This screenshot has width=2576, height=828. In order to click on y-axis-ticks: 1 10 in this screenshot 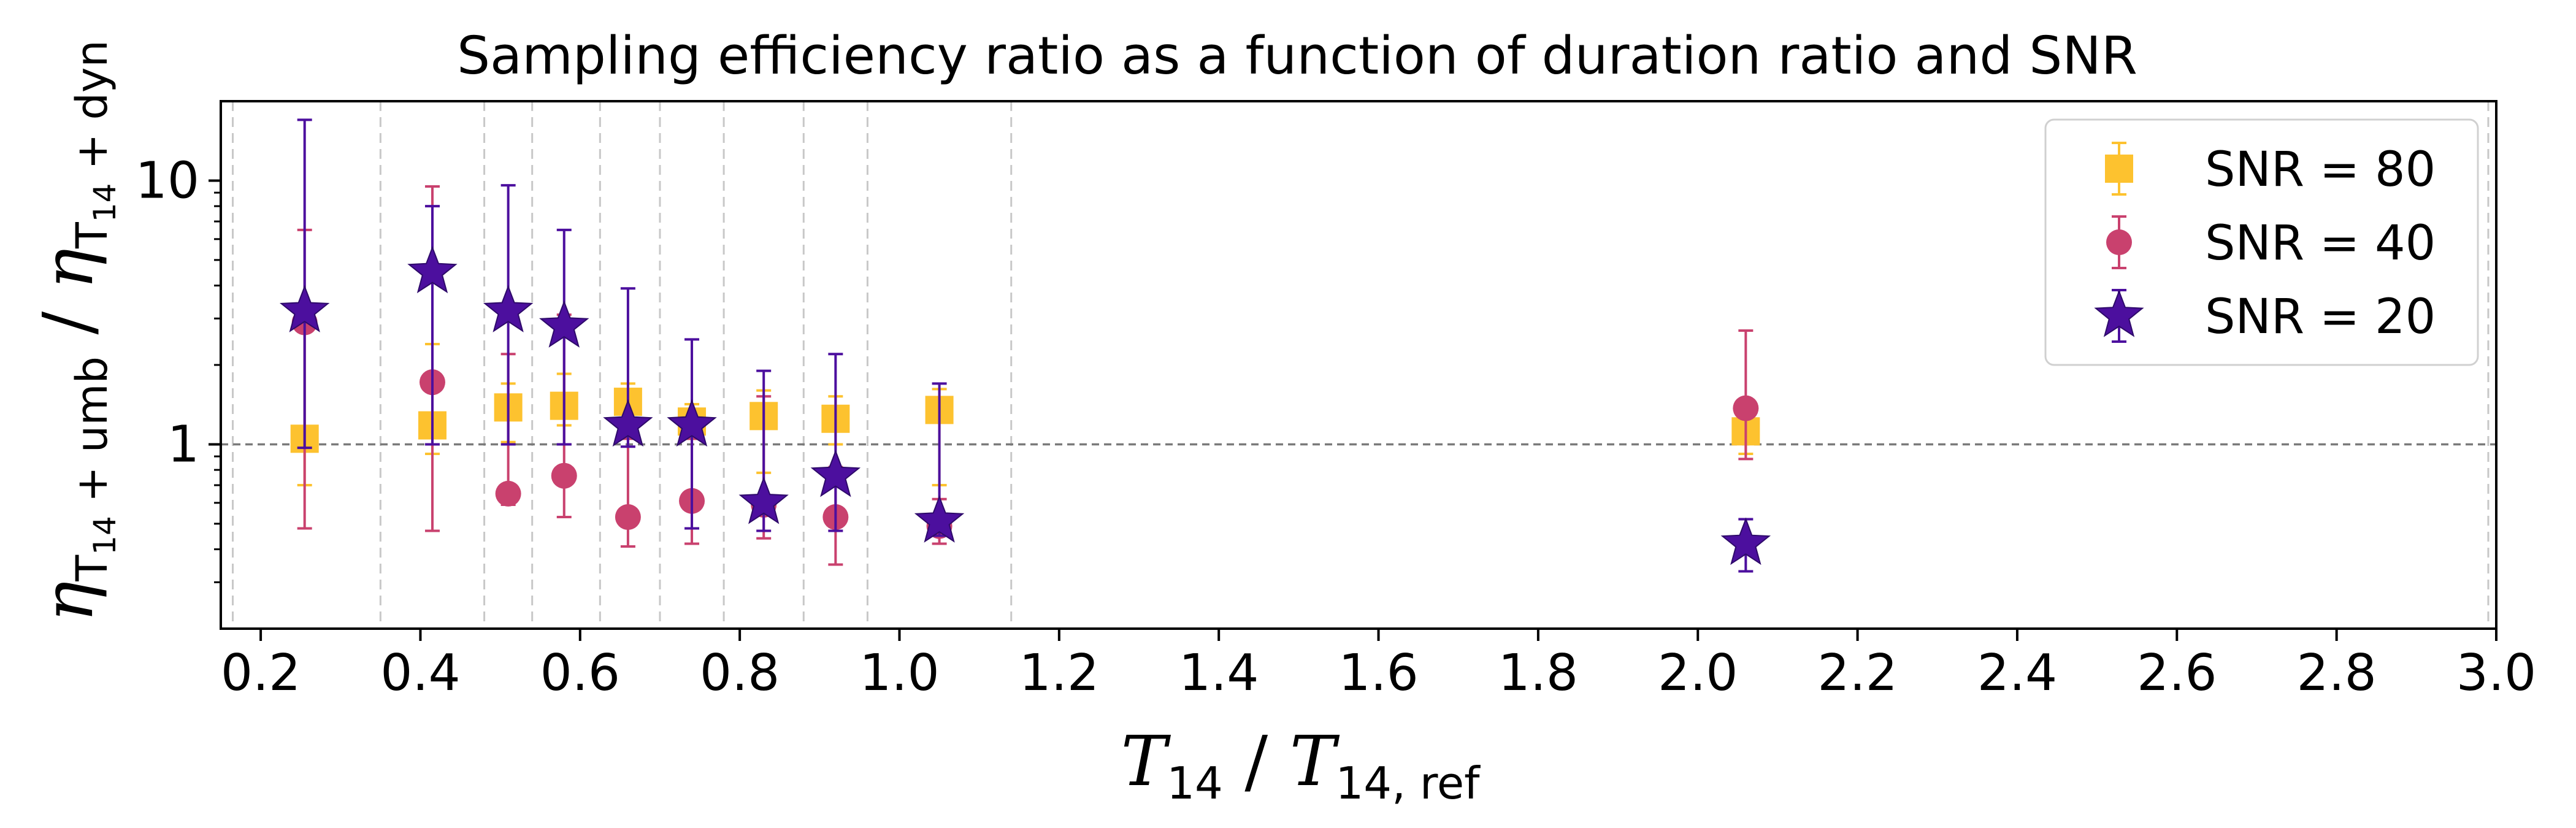, I will do `click(178, 367)`.